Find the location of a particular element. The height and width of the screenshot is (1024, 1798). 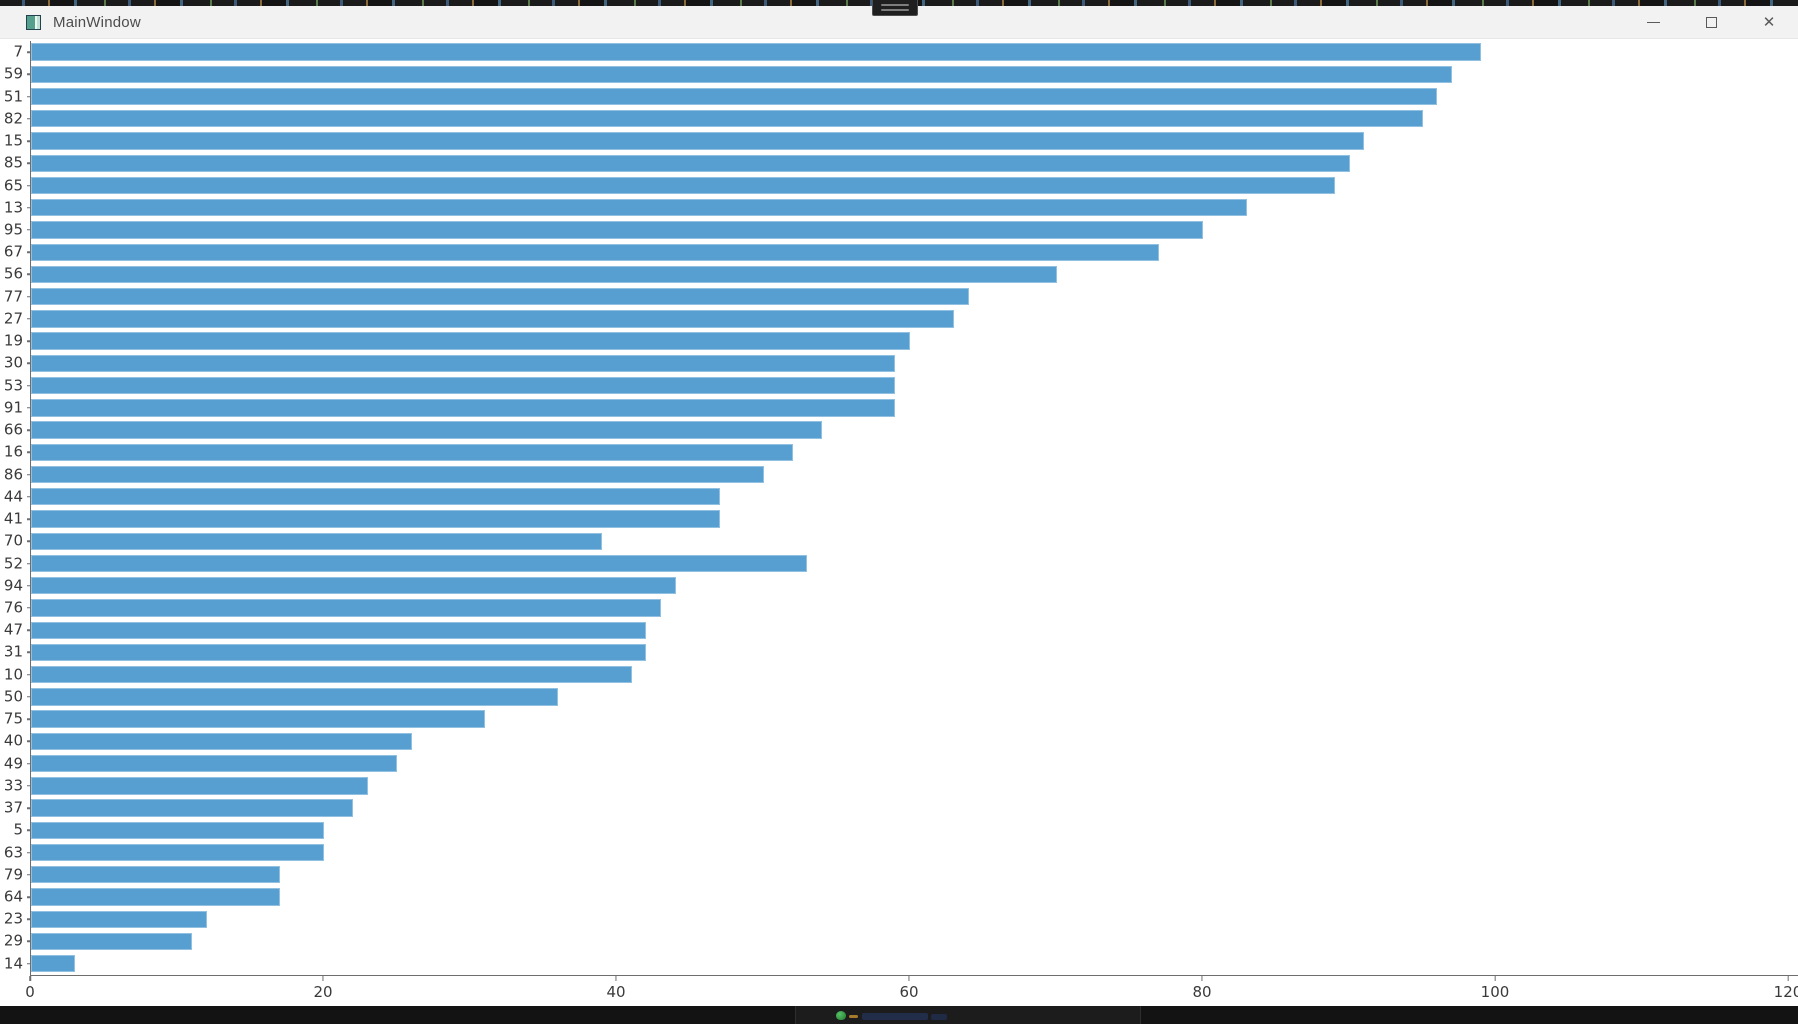

close-button: ✕ is located at coordinates (1769, 22).